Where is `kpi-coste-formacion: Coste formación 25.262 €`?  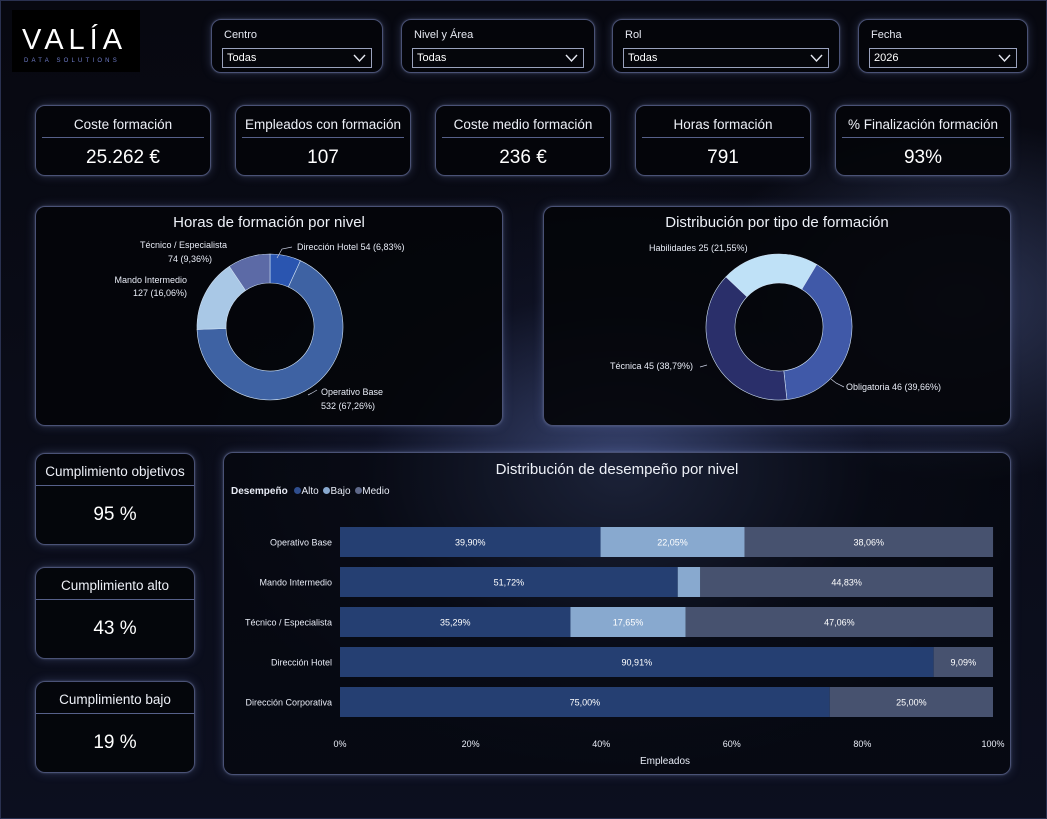
kpi-coste-formacion: Coste formación 25.262 € is located at coordinates (123, 140).